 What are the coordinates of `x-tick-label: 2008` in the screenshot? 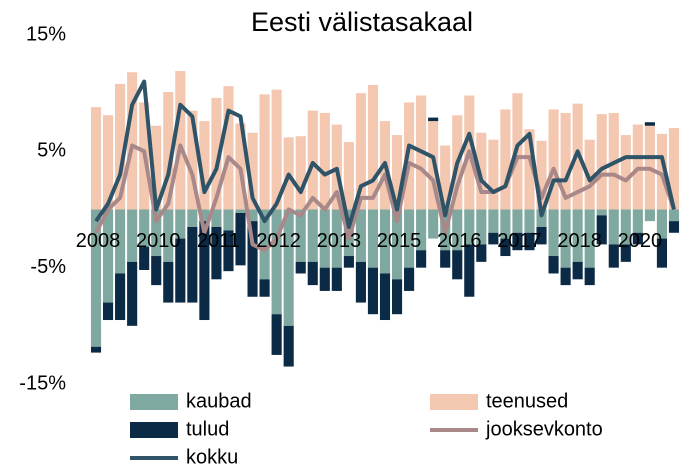 It's located at (98, 241).